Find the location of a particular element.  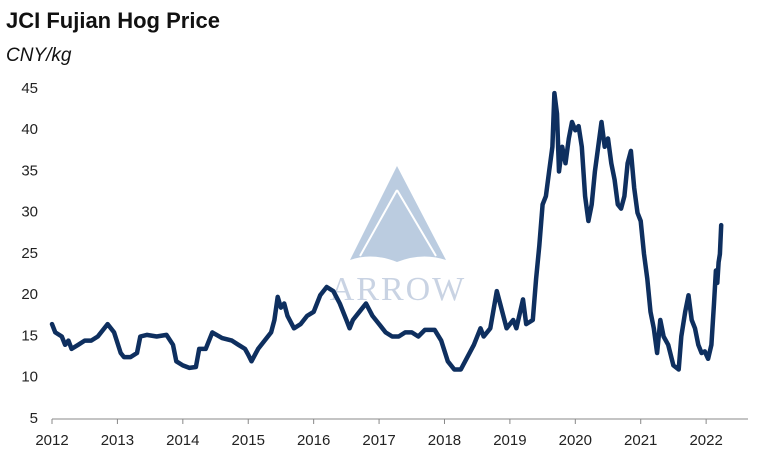

x-tick-label: 2020 is located at coordinates (575, 440).